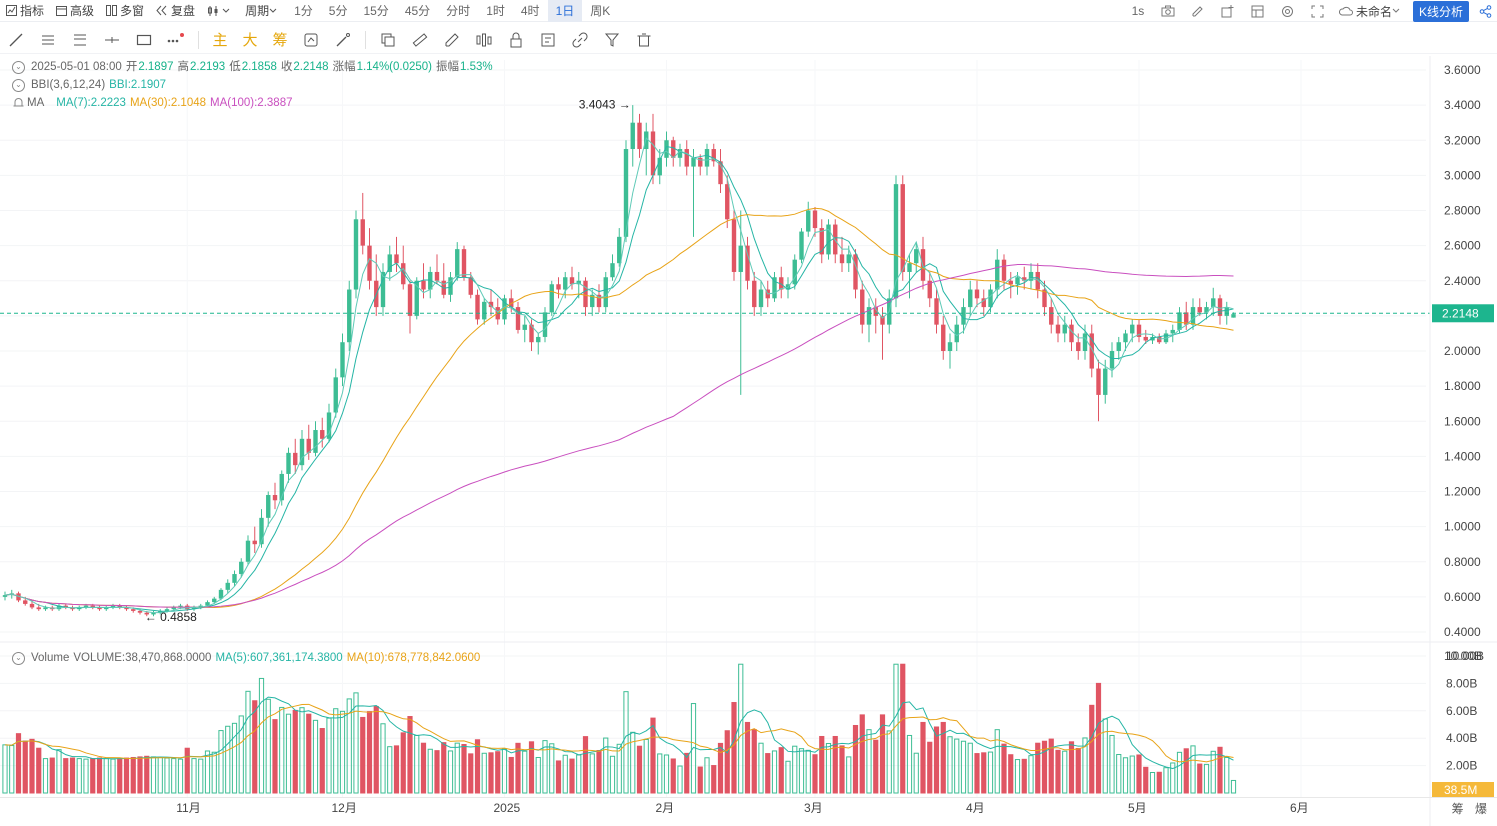 This screenshot has height=826, width=1497. I want to click on lock-icon, so click(516, 40).